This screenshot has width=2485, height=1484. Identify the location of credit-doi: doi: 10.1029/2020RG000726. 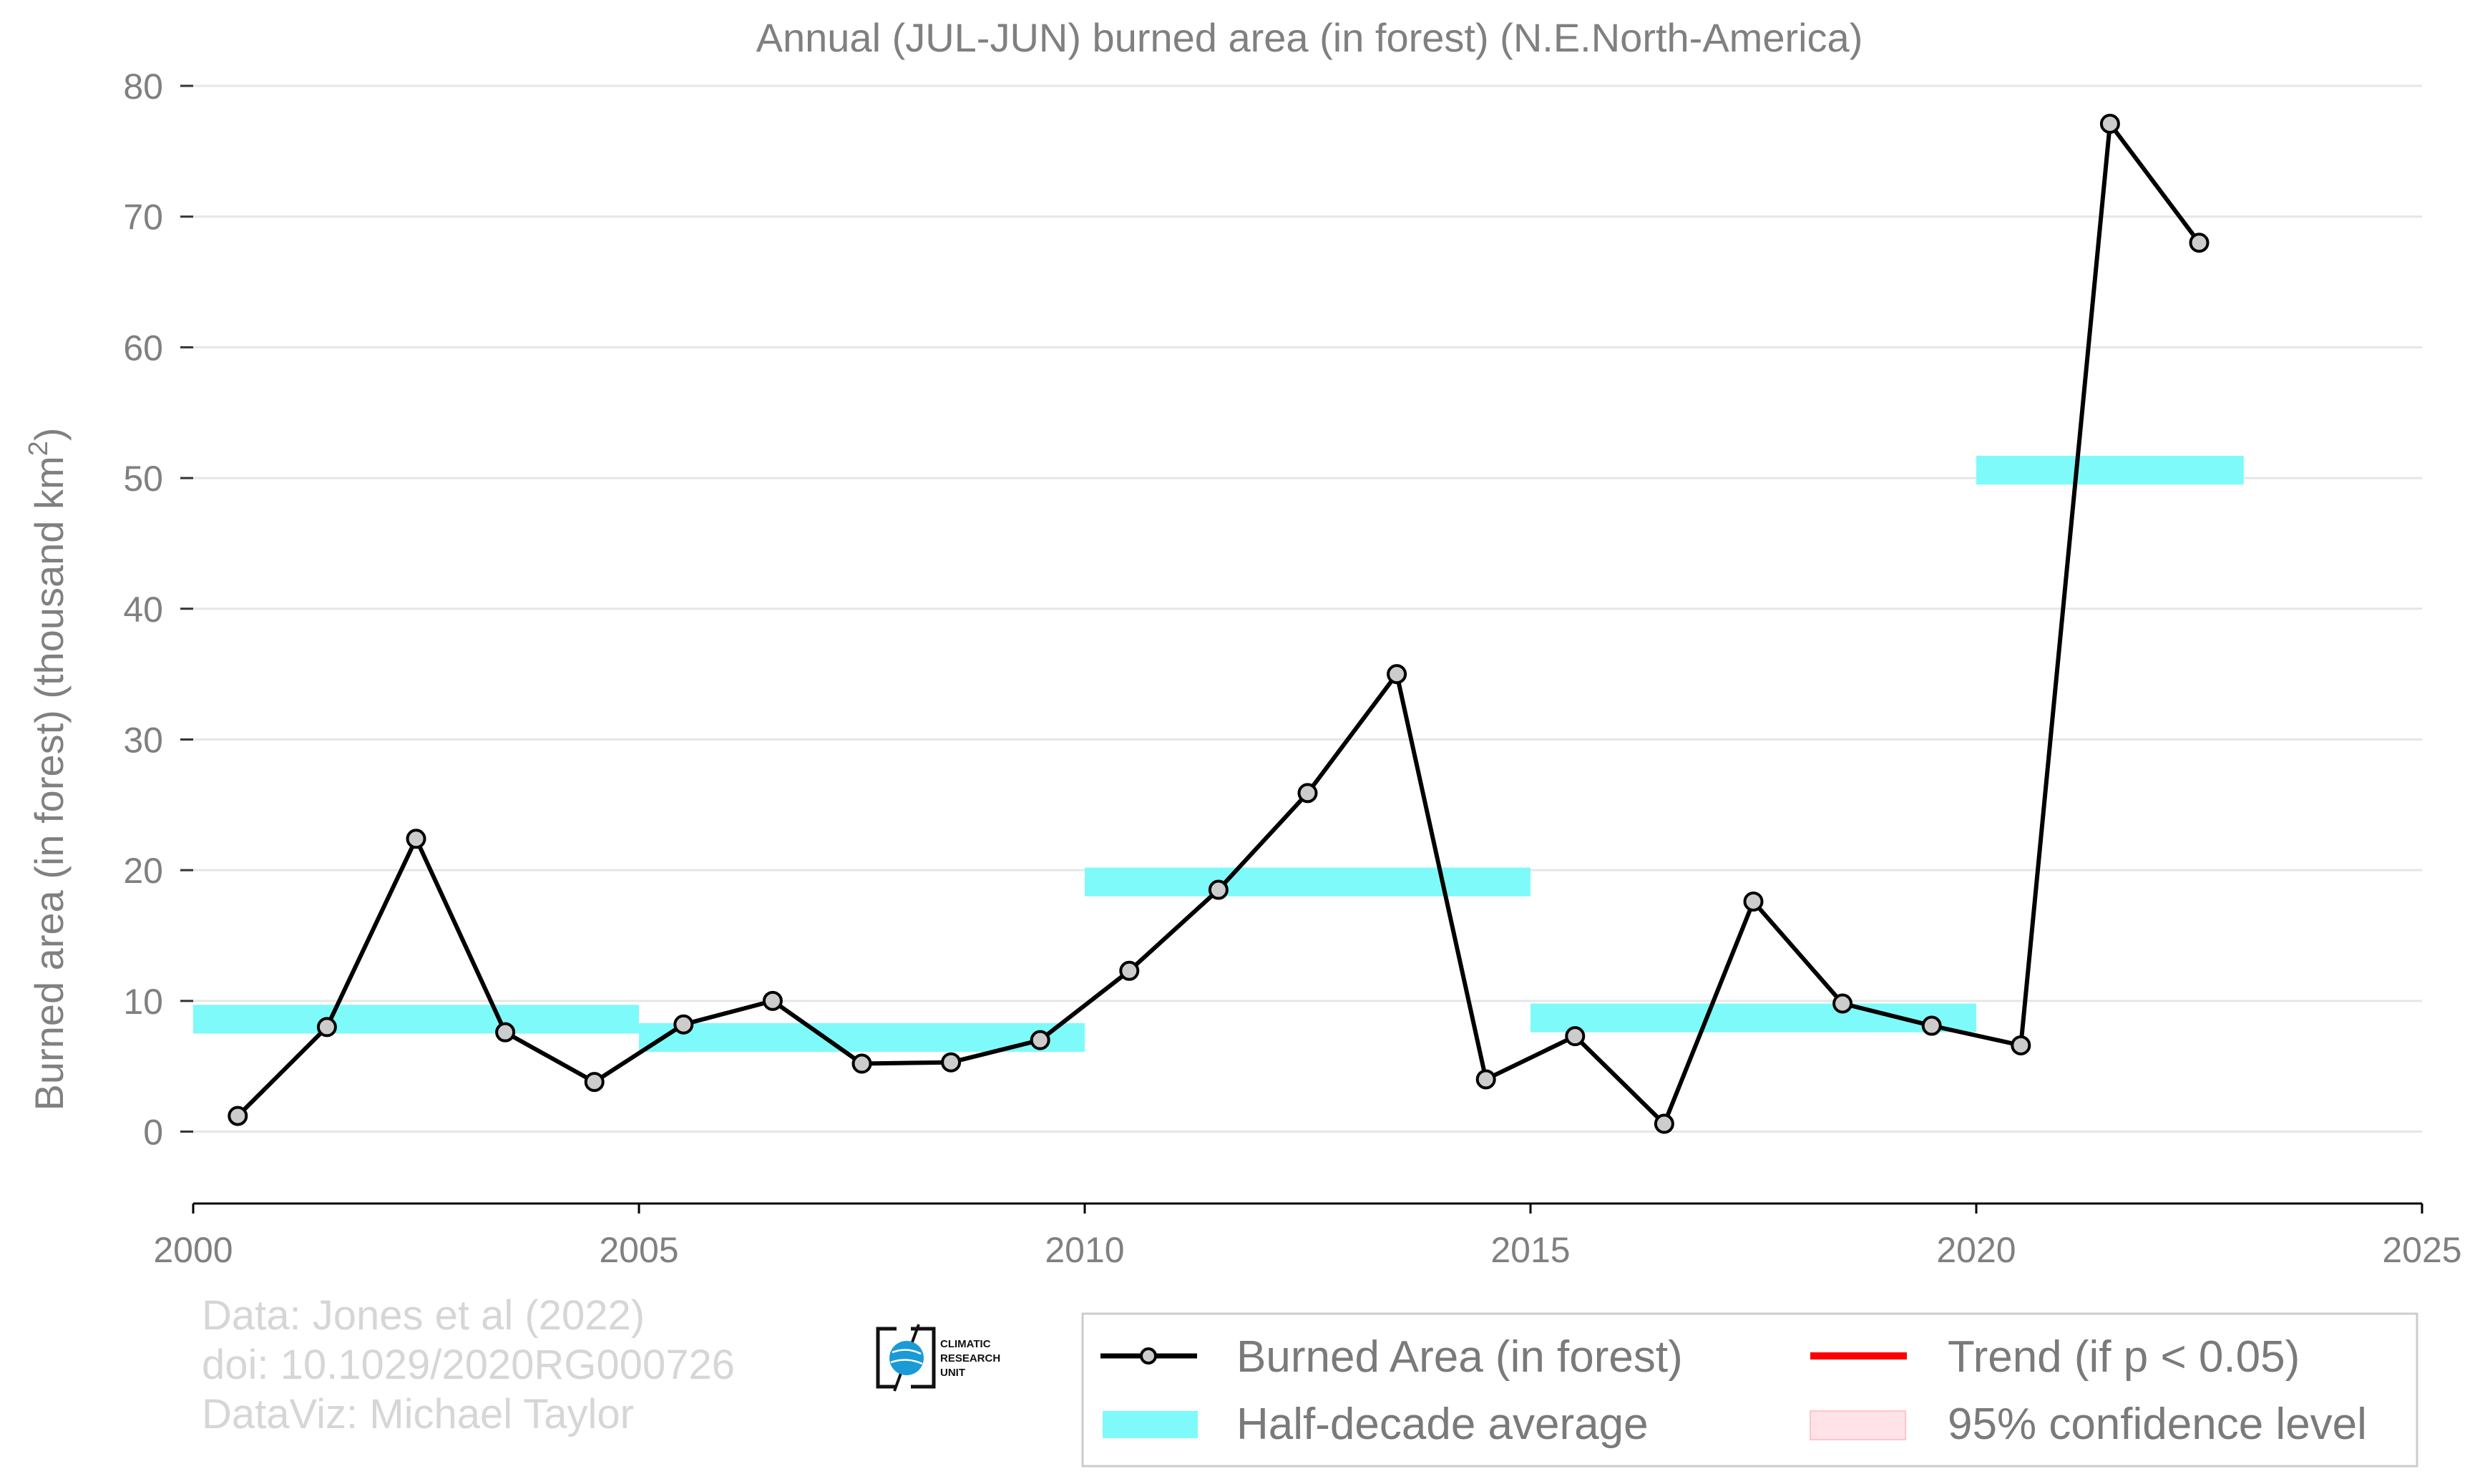
(468, 1365).